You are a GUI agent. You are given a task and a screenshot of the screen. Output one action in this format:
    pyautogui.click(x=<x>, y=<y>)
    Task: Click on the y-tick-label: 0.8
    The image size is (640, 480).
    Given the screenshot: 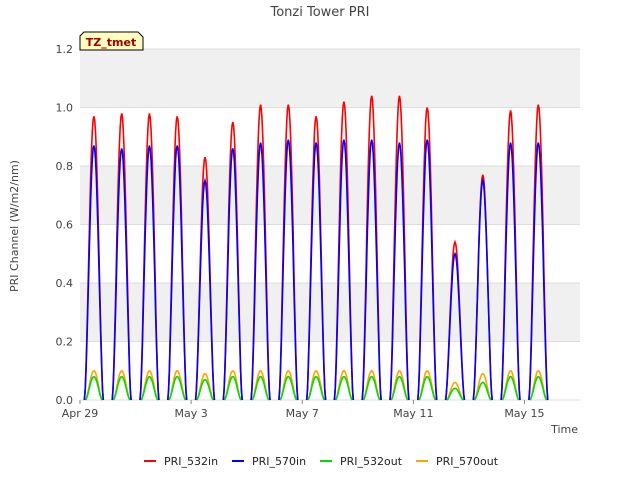 What is the action you would take?
    pyautogui.click(x=65, y=166)
    